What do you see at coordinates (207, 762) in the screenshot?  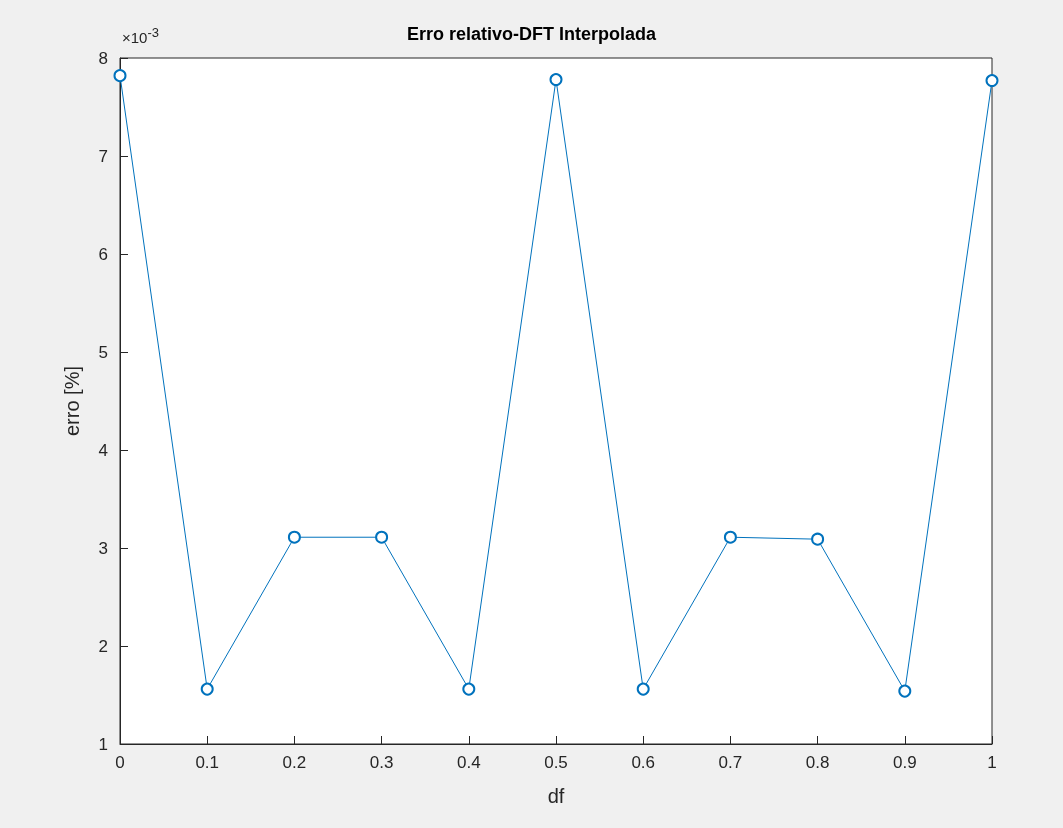 I see `x-tick-label: 0.1` at bounding box center [207, 762].